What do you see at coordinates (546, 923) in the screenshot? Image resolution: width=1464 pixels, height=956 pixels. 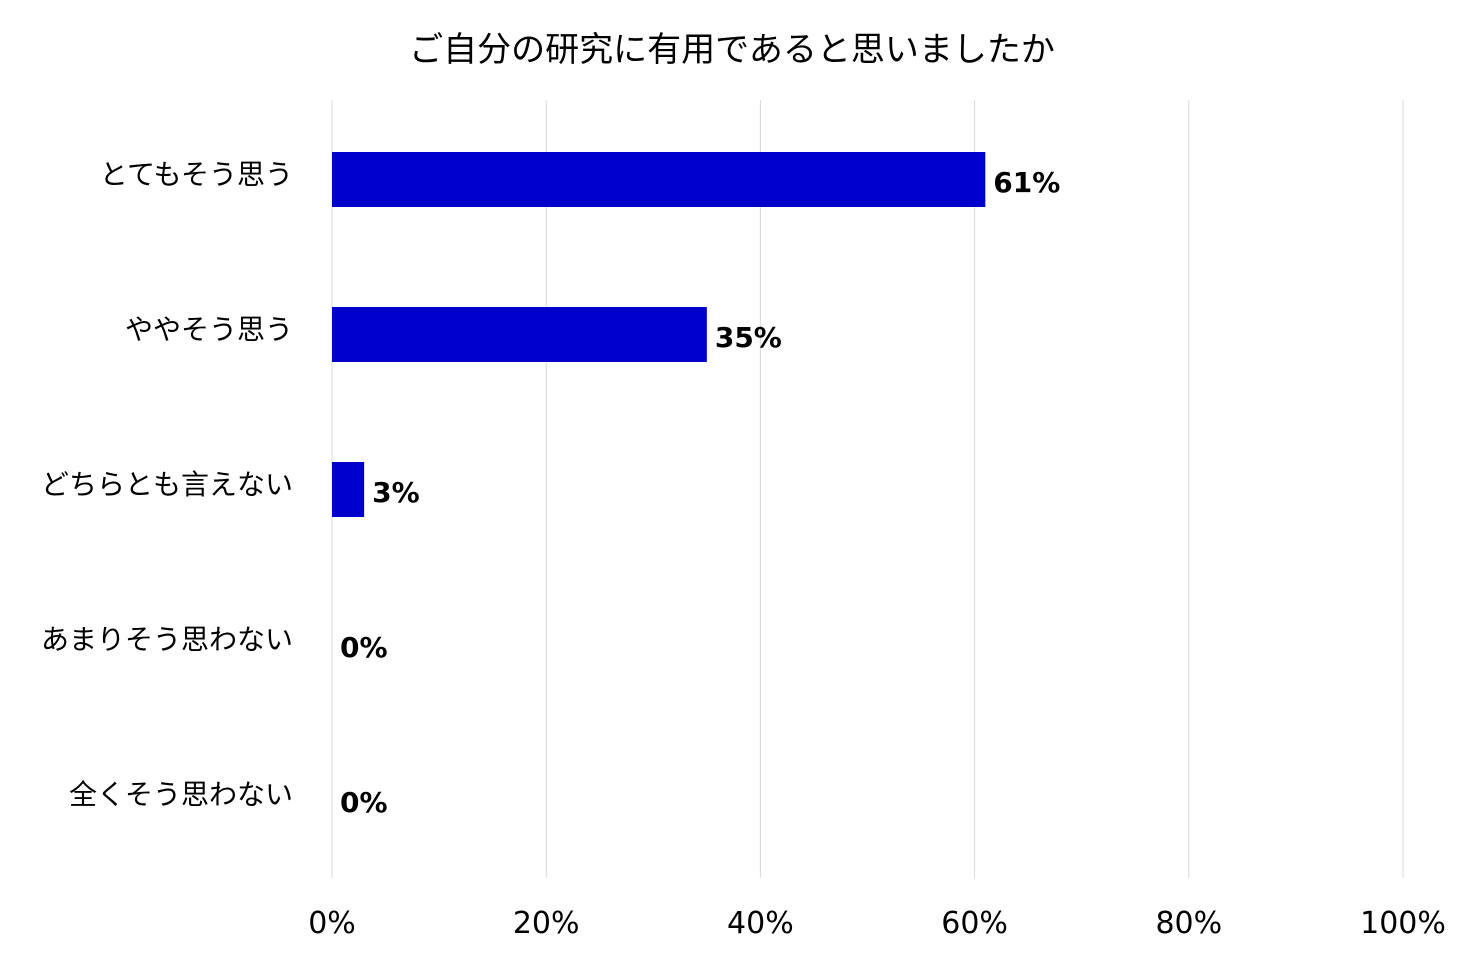 I see `x-tick-label: 20%` at bounding box center [546, 923].